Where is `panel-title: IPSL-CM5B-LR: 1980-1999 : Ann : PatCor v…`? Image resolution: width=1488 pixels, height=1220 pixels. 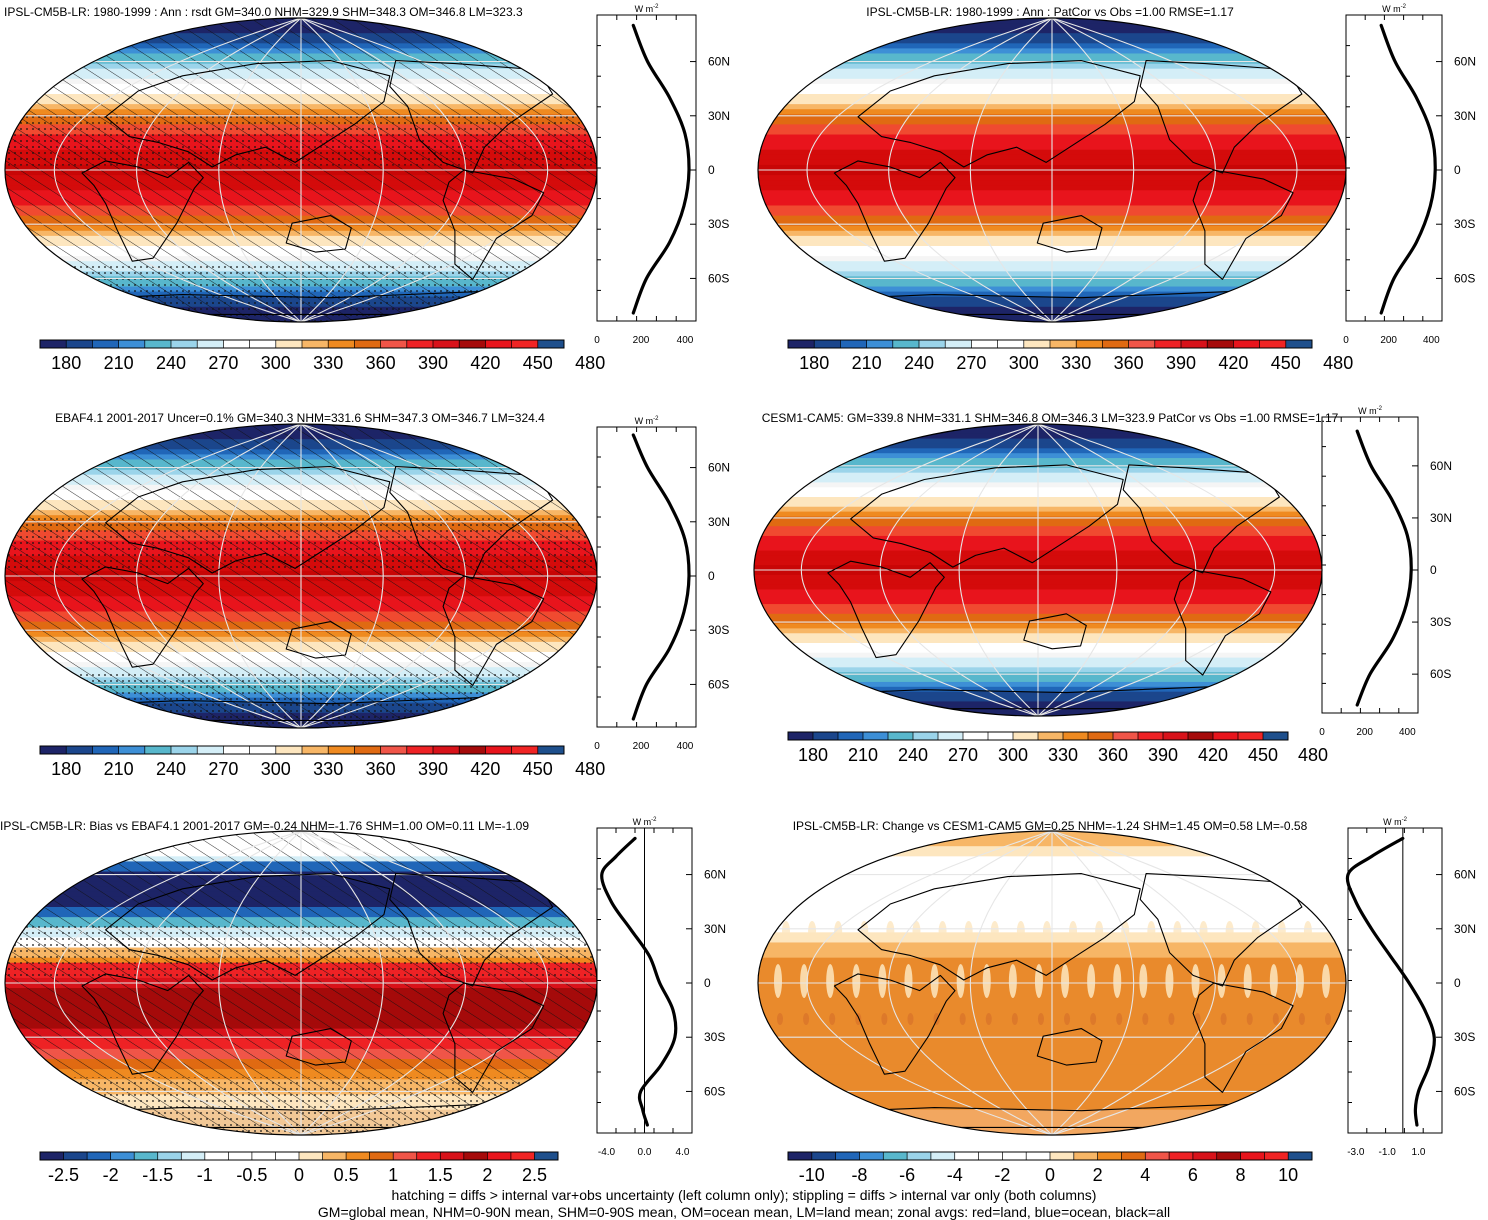
panel-title: IPSL-CM5B-LR: 1980-1999 : Ann : PatCor v… is located at coordinates (1050, 12).